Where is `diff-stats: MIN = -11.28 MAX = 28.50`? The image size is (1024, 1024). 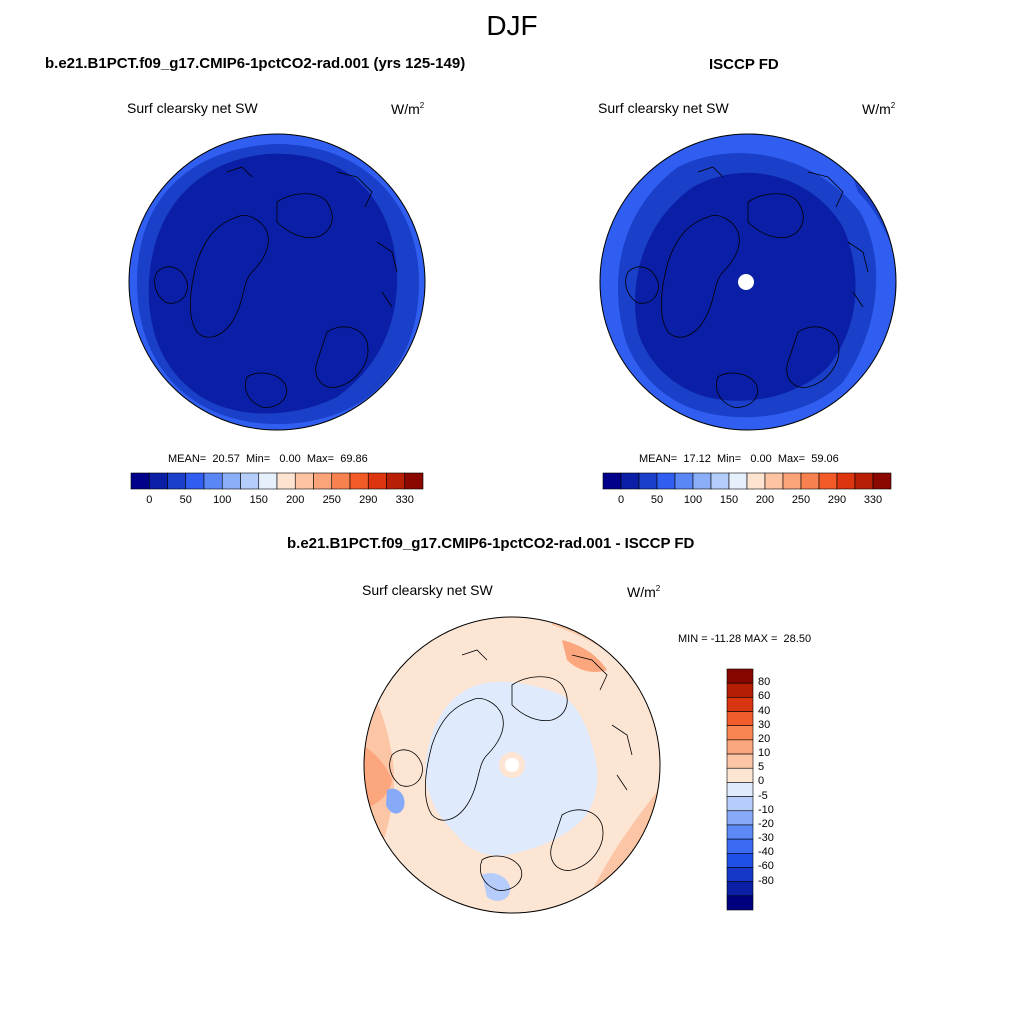 diff-stats: MIN = -11.28 MAX = 28.50 is located at coordinates (745, 639).